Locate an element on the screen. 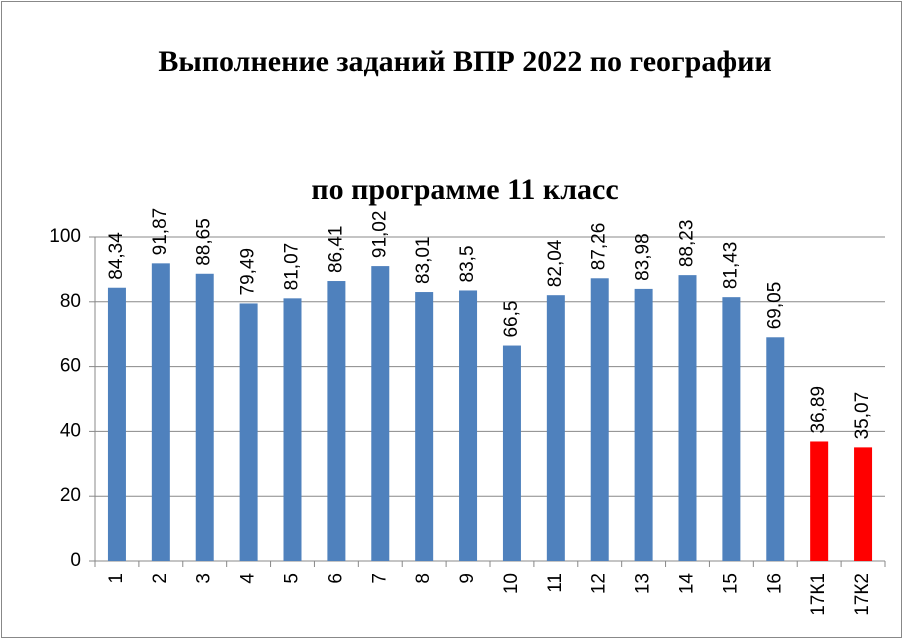  value-label: 86,41 is located at coordinates (335, 249).